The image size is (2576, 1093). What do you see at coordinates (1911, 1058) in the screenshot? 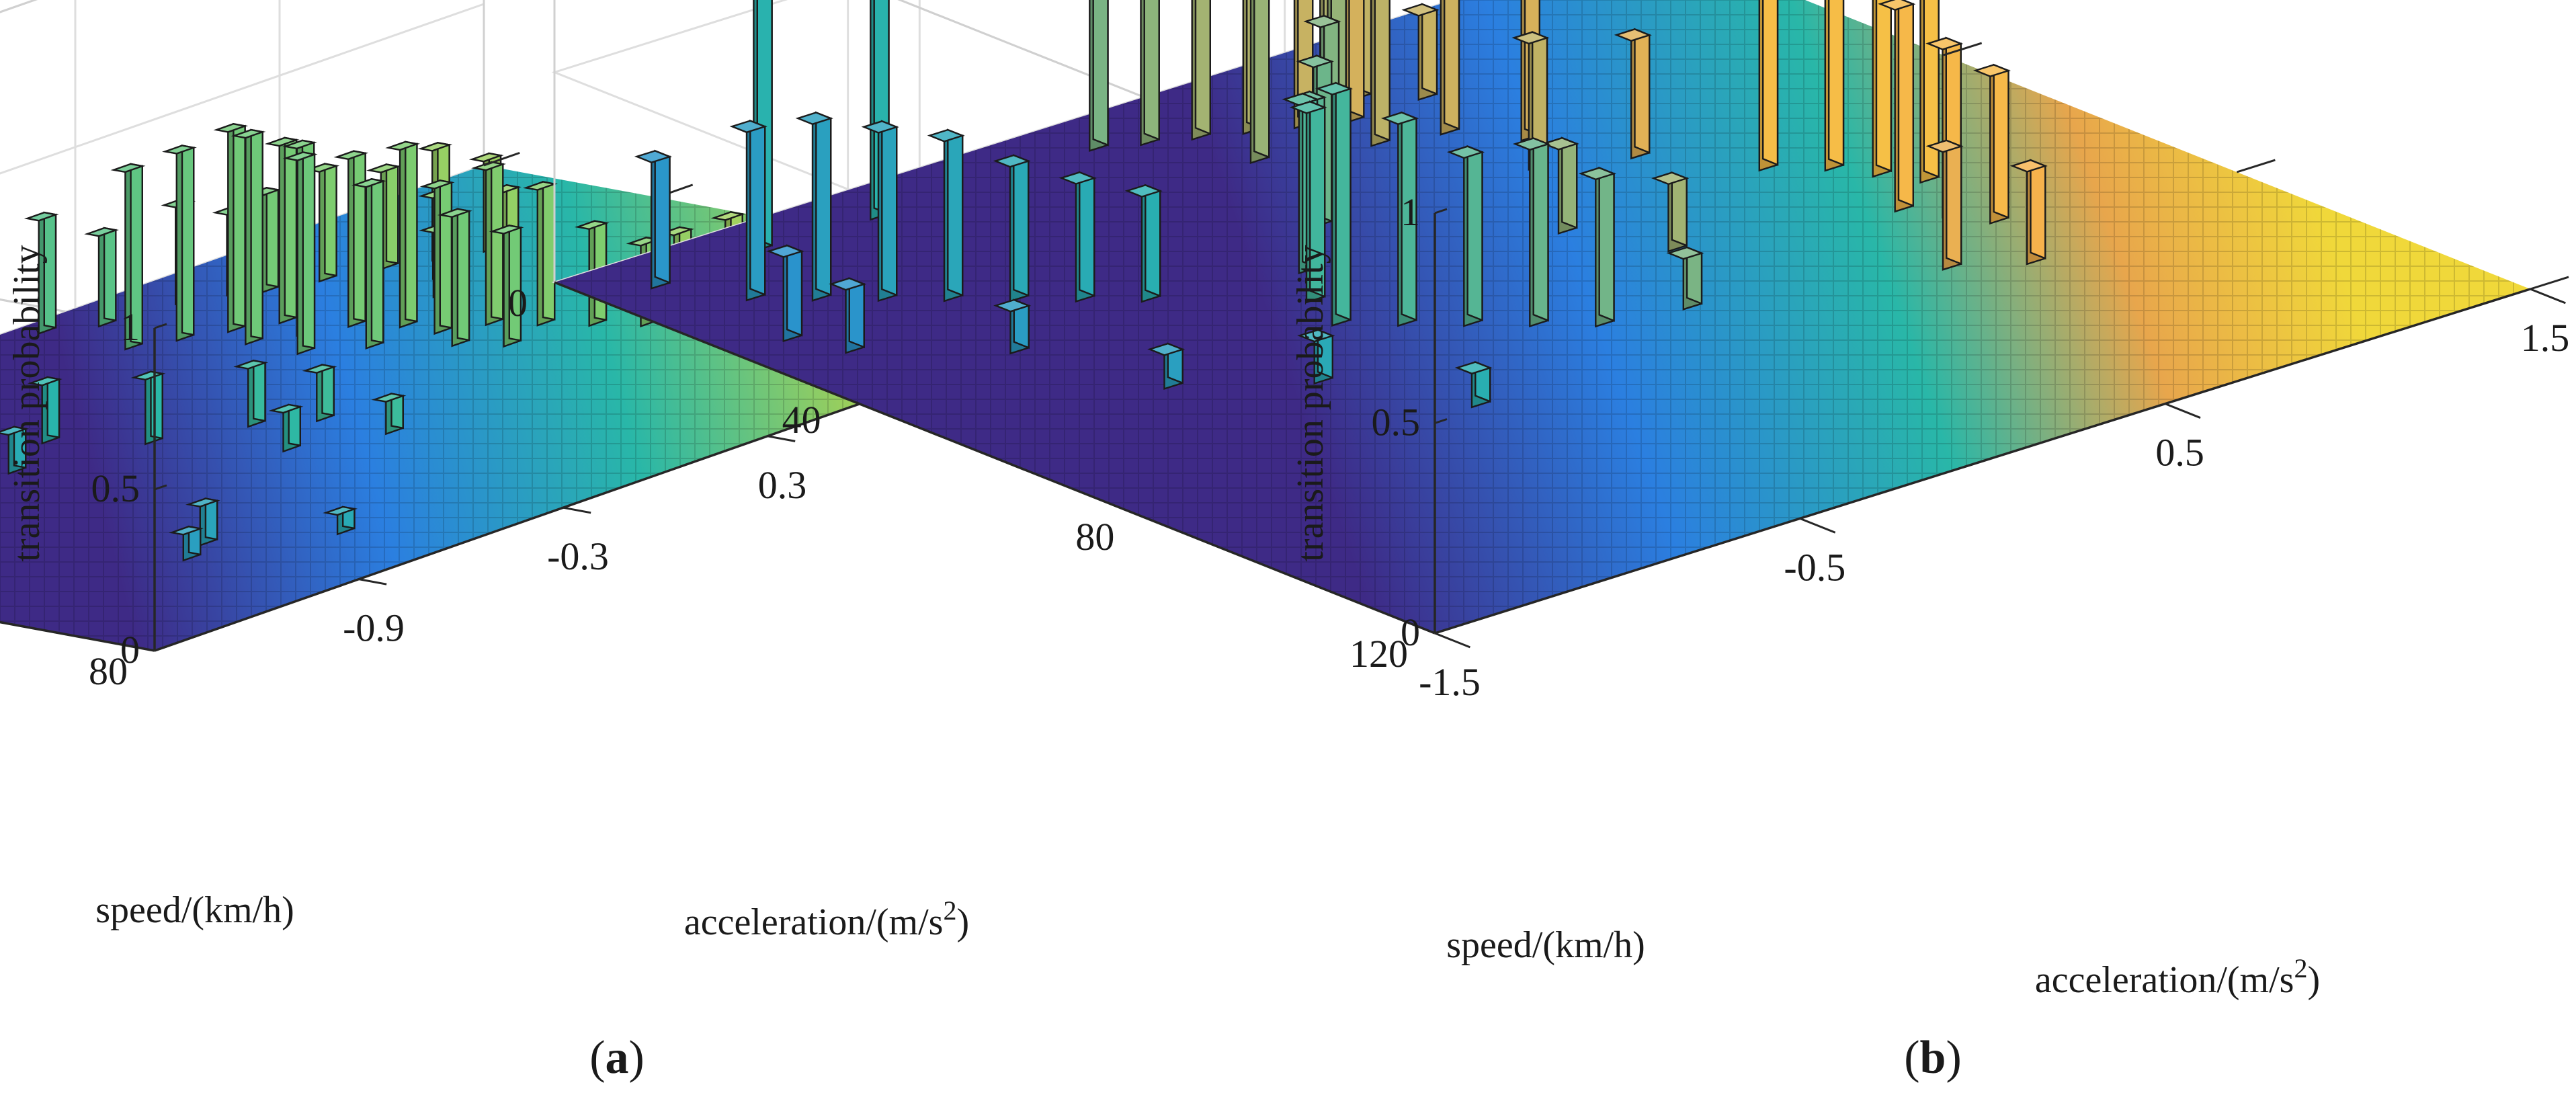
I see `panel-b-caption-open: (` at bounding box center [1911, 1058].